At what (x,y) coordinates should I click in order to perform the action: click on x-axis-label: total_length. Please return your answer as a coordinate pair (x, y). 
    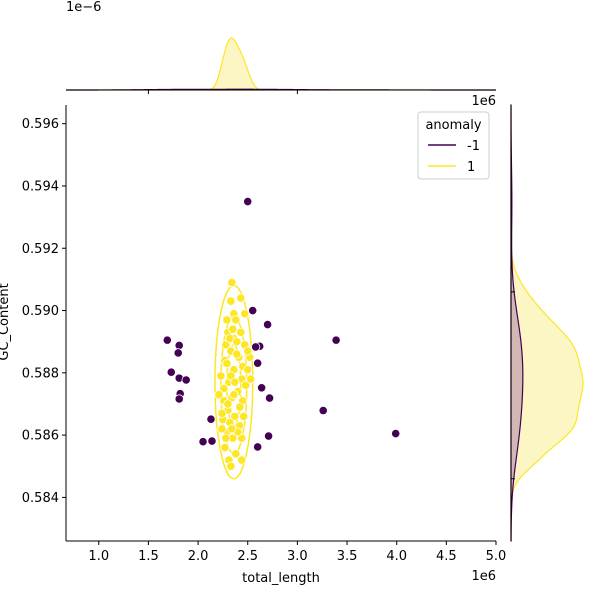
    Looking at the image, I should click on (281, 578).